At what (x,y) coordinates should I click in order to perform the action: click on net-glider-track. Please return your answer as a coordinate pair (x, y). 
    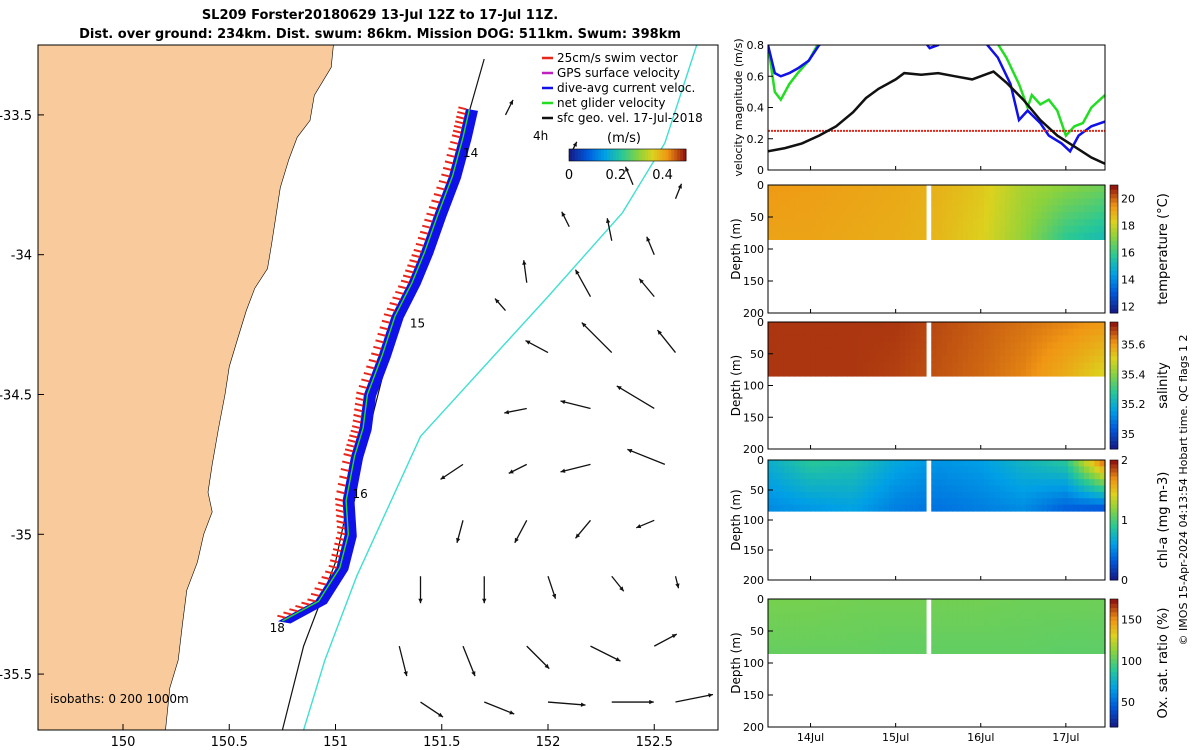
    Looking at the image, I should click on (376, 365).